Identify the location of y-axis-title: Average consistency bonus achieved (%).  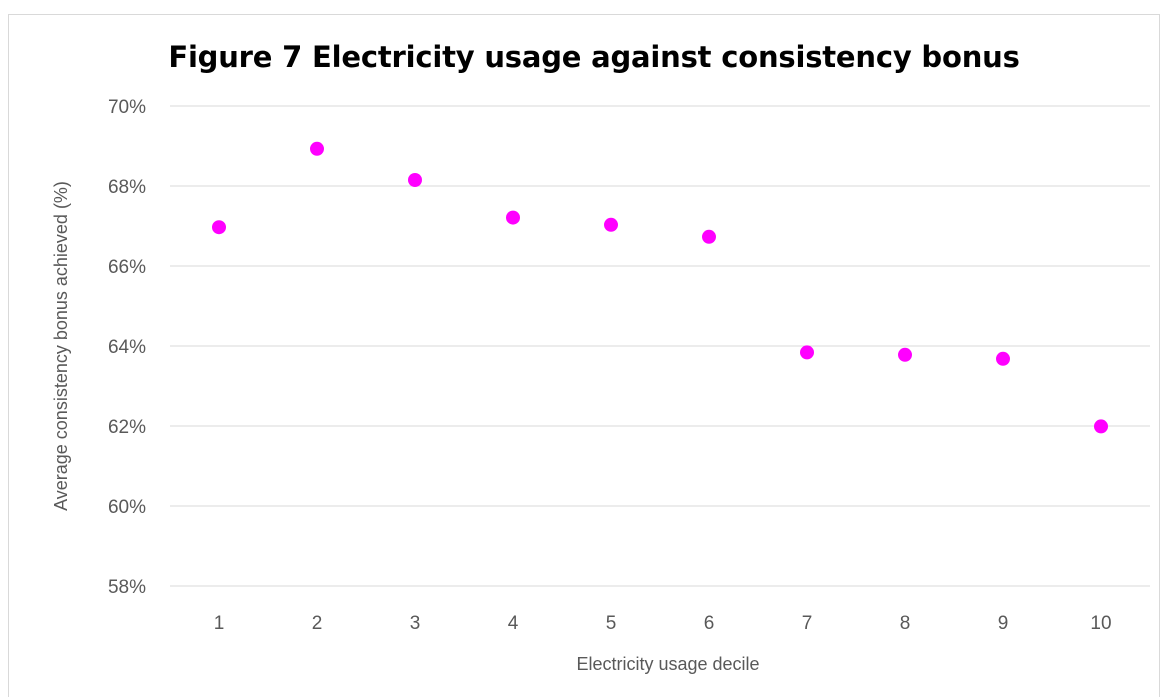
(61, 346).